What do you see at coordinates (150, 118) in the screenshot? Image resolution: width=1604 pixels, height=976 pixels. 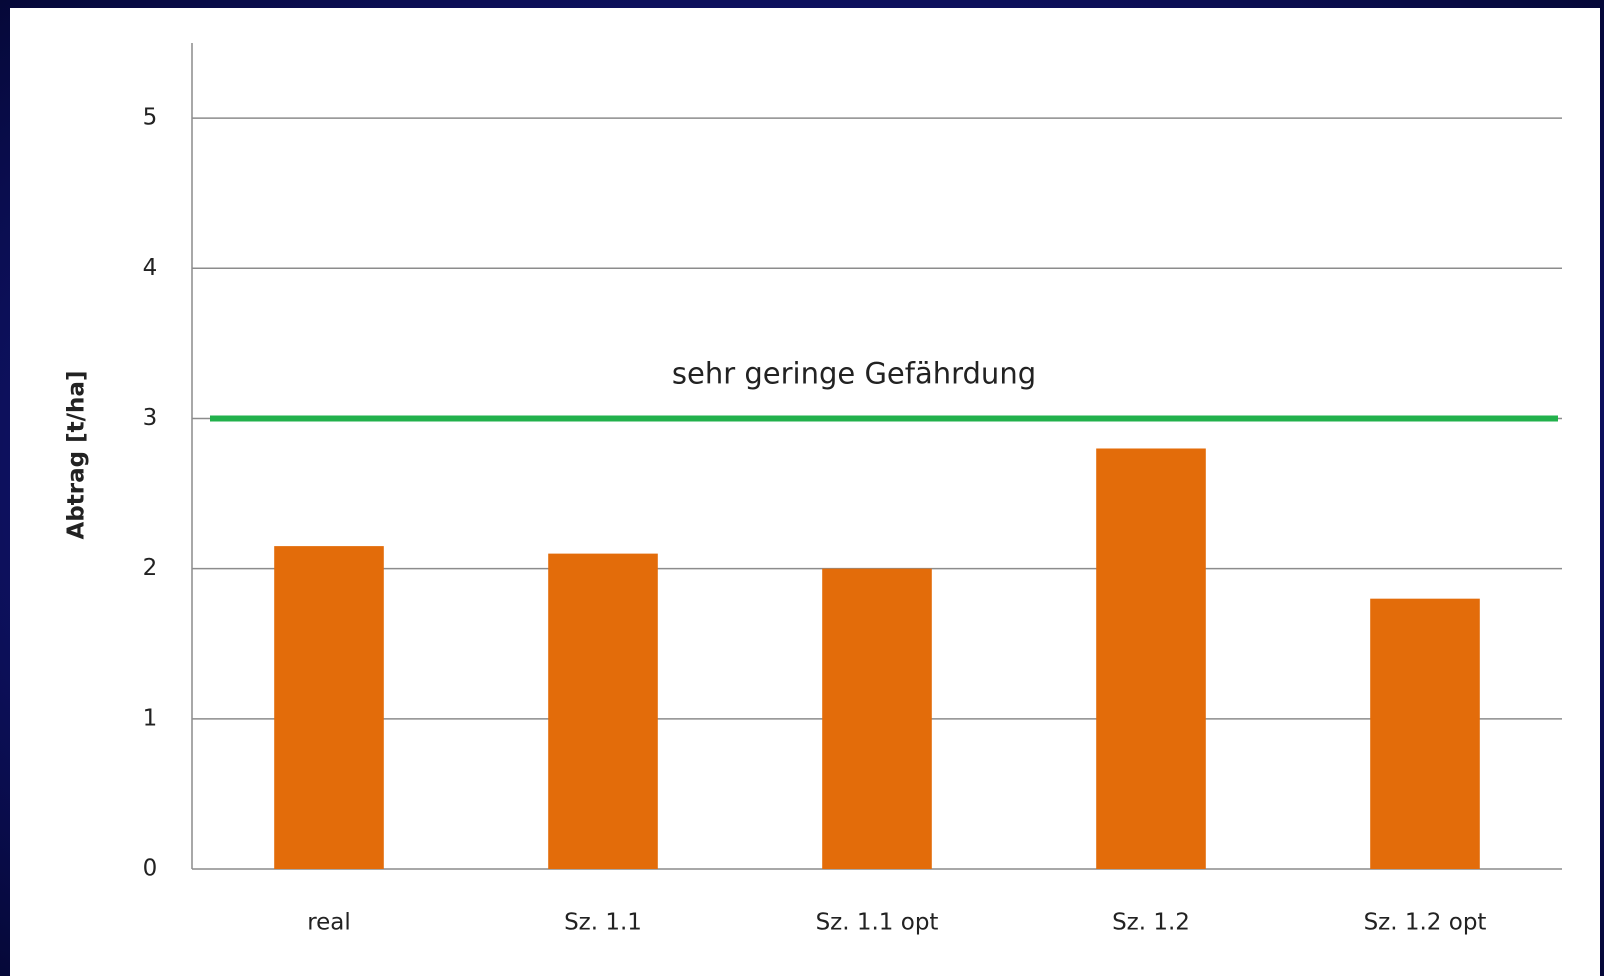 I see `y-tick-label: 5` at bounding box center [150, 118].